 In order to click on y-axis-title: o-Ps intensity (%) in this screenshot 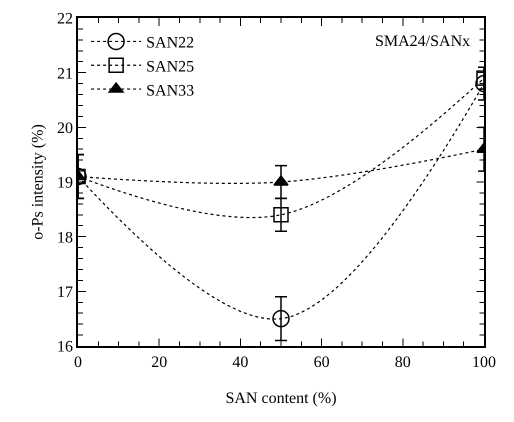, I will do `click(37, 182)`.